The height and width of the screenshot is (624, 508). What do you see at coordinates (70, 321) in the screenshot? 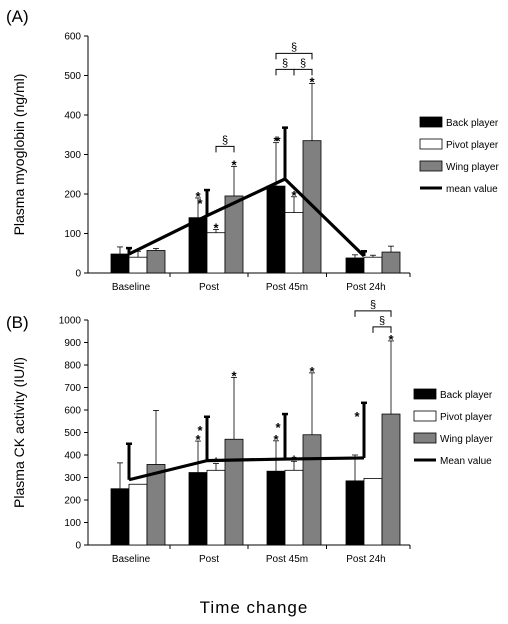
I see `y-tick-label: 1000` at bounding box center [70, 321].